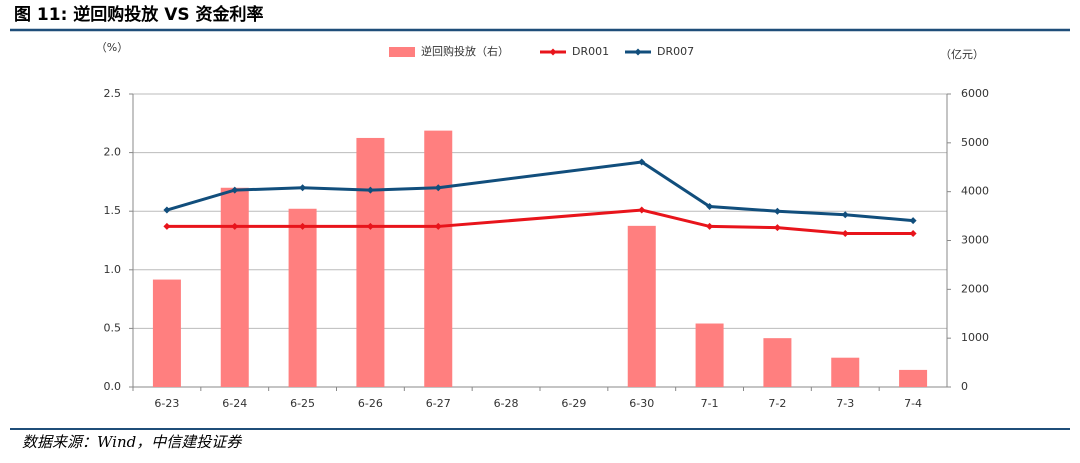 This screenshot has height=463, width=1080. Describe the element at coordinates (370, 403) in the screenshot. I see `x-tick-label: 6-26` at that location.